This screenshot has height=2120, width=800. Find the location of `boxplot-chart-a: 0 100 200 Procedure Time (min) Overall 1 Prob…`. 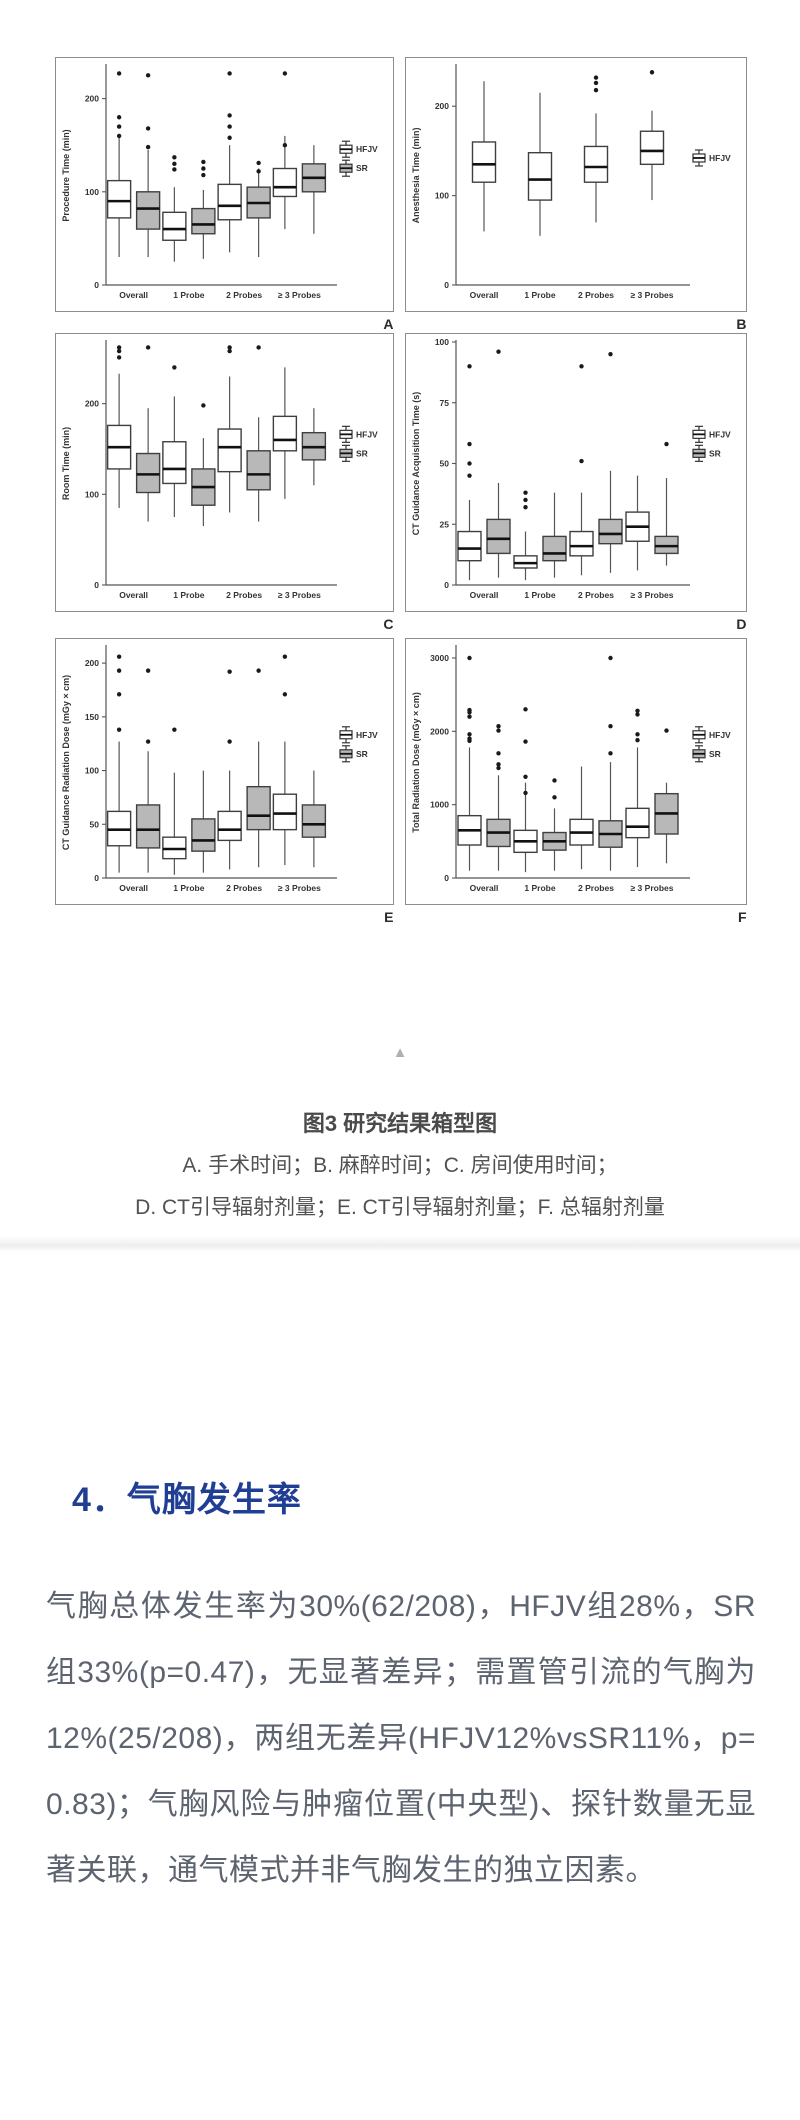

boxplot-chart-a: 0 100 200 Procedure Time (min) Overall 1 Prob… is located at coordinates (219, 182).